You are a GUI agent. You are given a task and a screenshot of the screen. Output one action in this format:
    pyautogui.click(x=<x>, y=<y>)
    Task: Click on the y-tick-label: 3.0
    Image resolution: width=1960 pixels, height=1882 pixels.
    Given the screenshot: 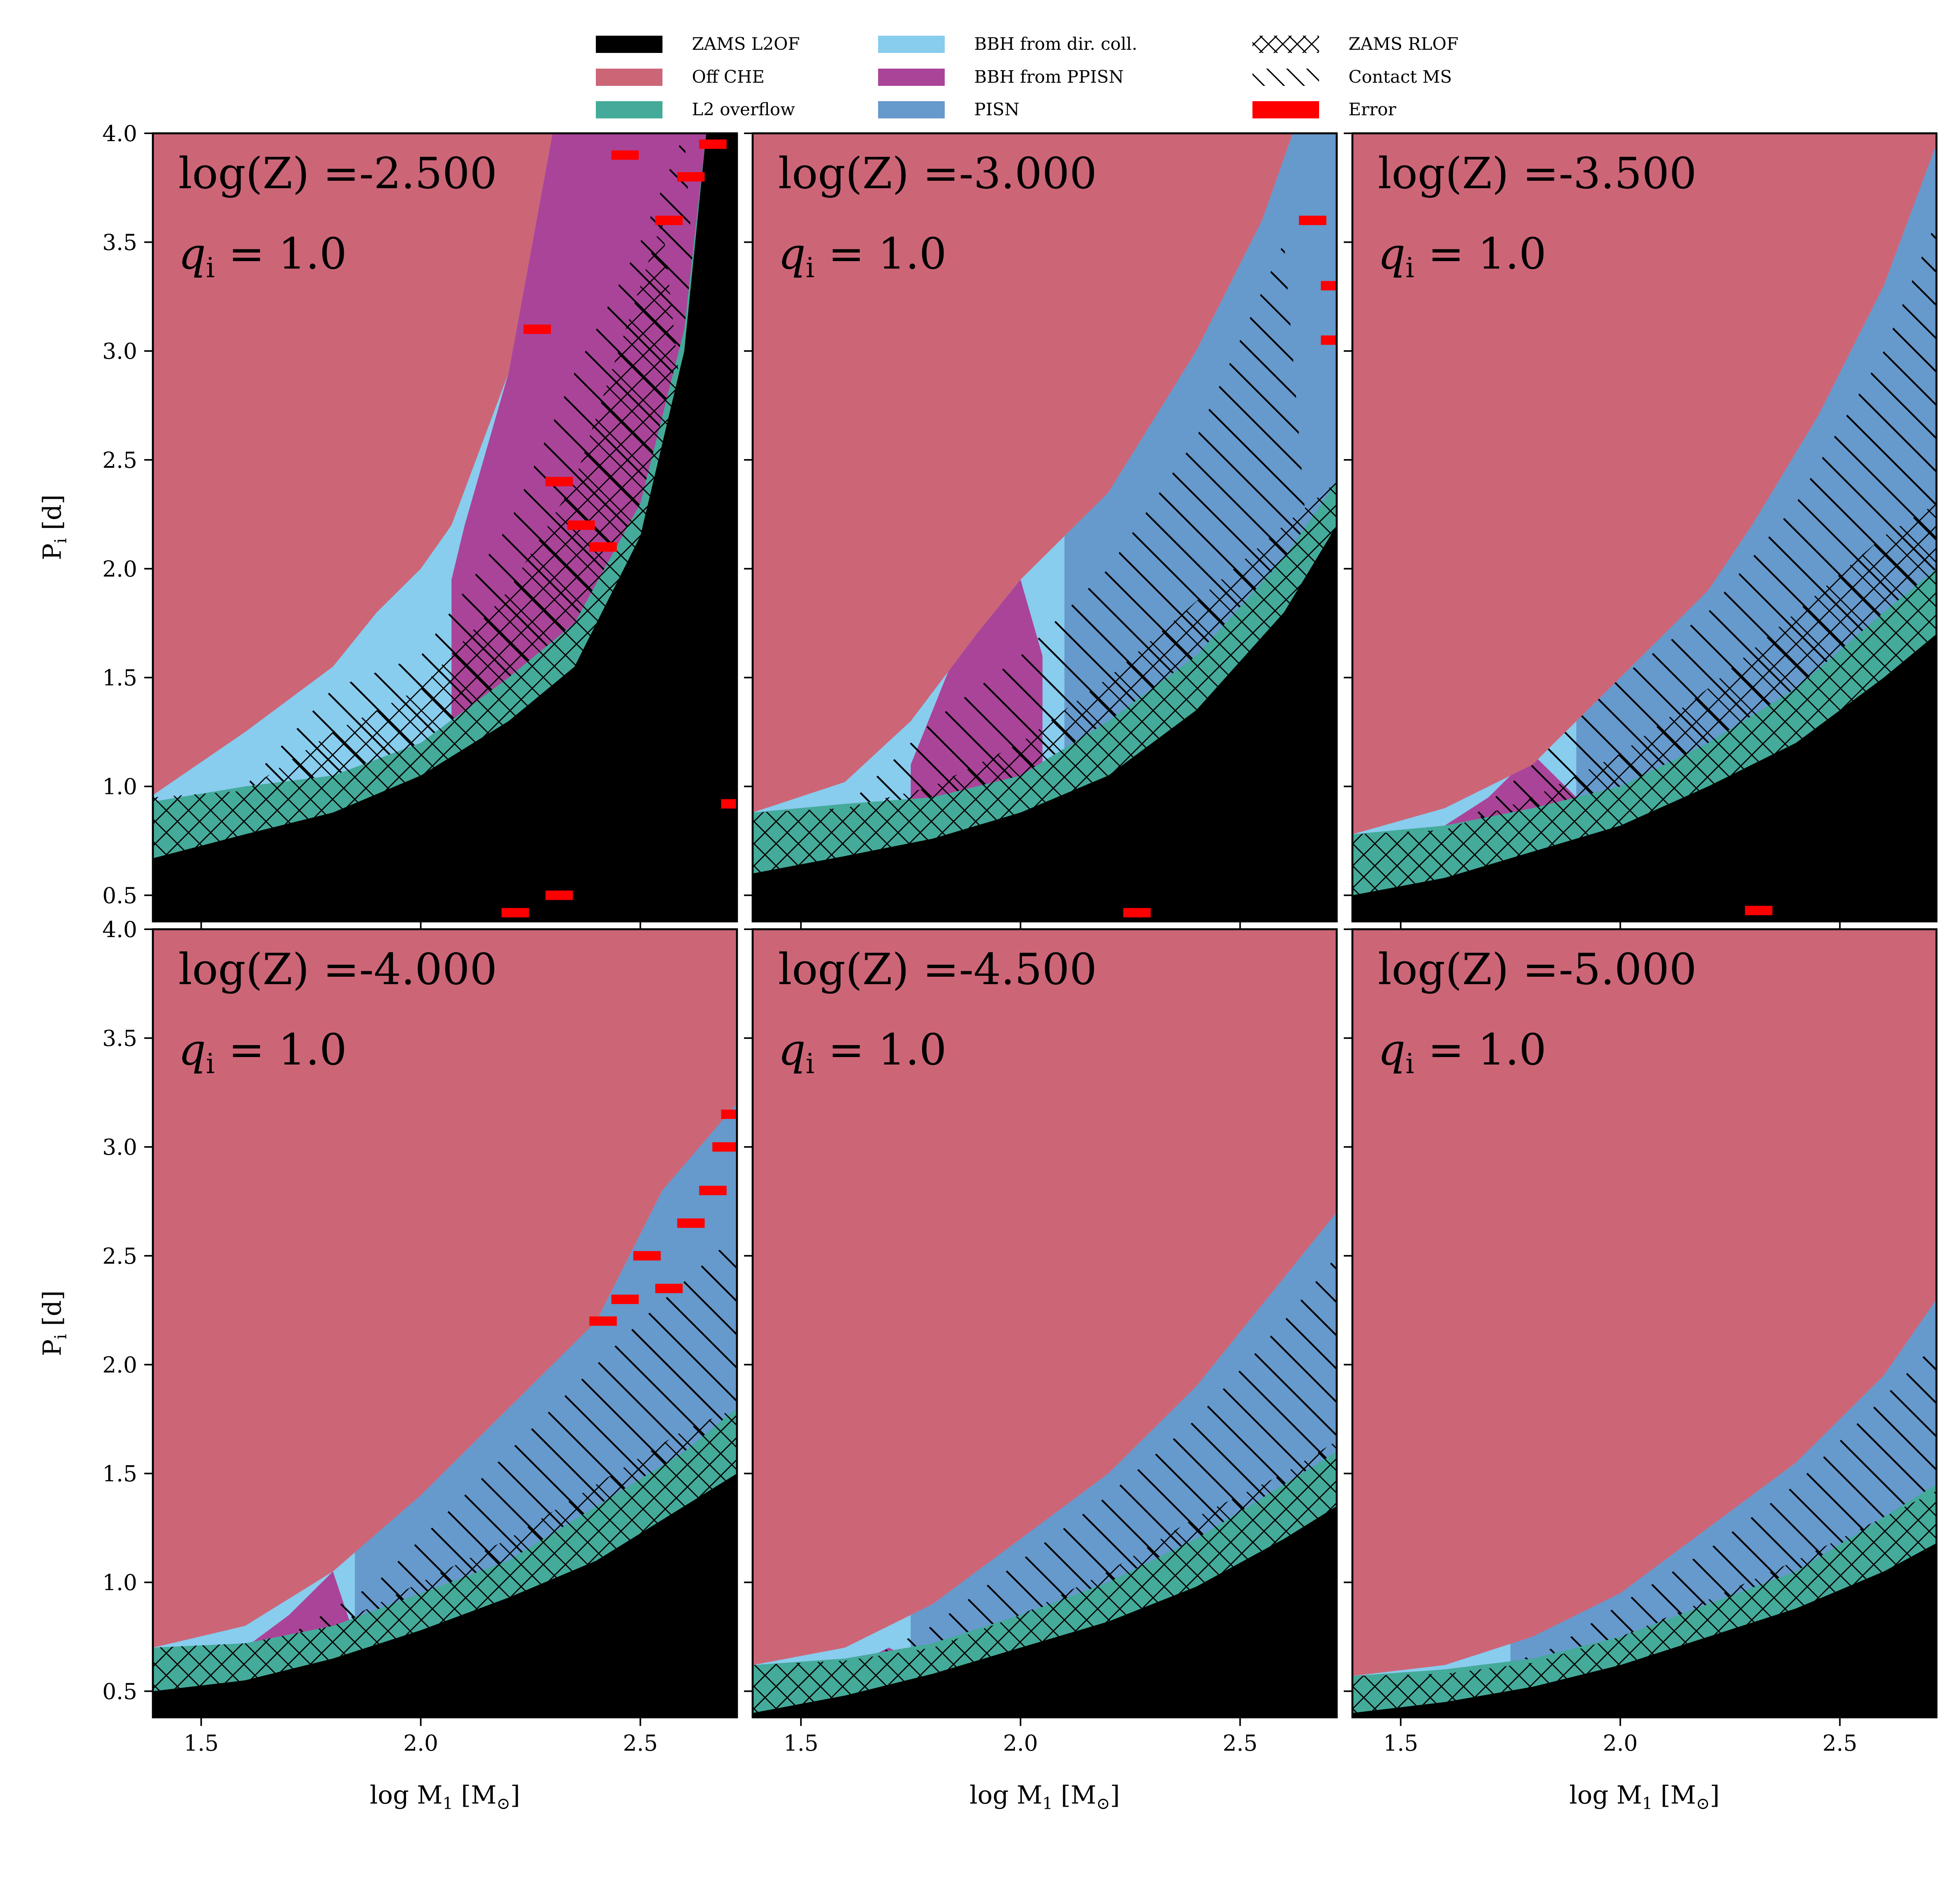 What is the action you would take?
    pyautogui.click(x=119, y=351)
    